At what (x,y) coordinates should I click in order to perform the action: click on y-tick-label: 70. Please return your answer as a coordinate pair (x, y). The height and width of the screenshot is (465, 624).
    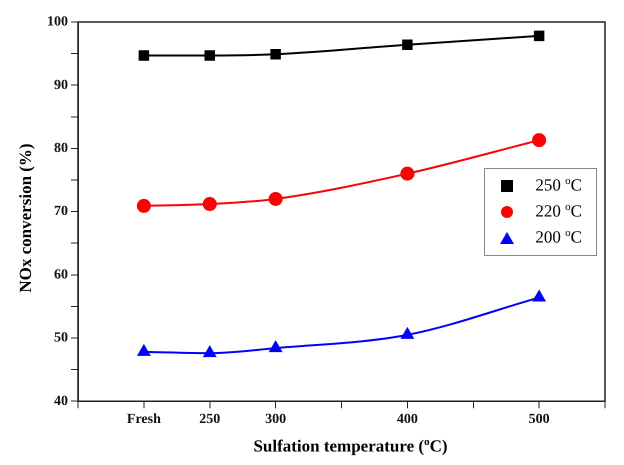
    Looking at the image, I should click on (61, 212).